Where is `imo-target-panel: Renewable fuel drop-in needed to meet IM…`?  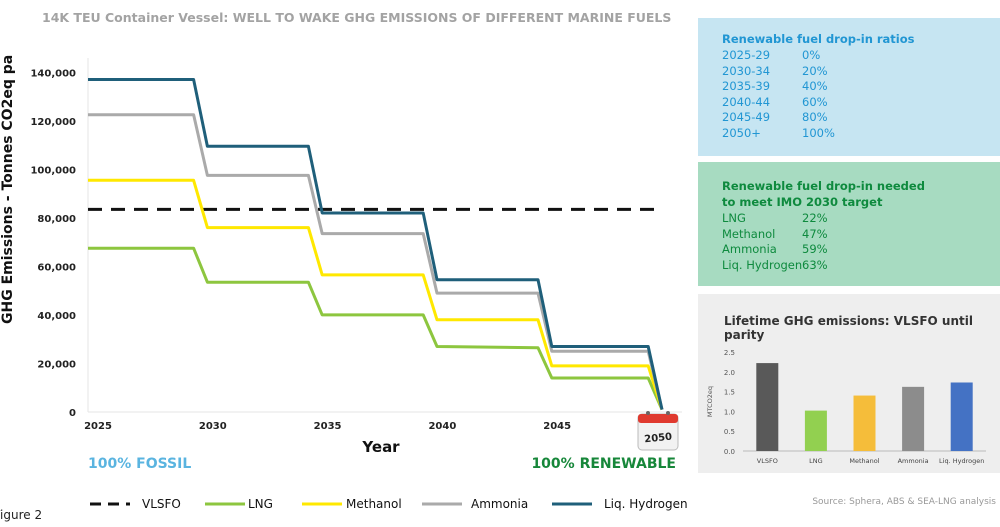 imo-target-panel: Renewable fuel drop-in needed to meet IM… is located at coordinates (849, 224).